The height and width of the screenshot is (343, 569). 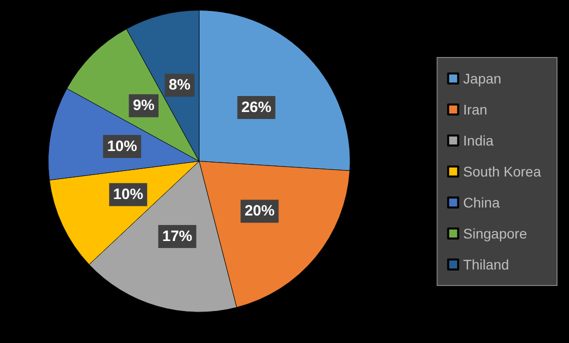 What do you see at coordinates (502, 172) in the screenshot?
I see `legend-label: South Korea` at bounding box center [502, 172].